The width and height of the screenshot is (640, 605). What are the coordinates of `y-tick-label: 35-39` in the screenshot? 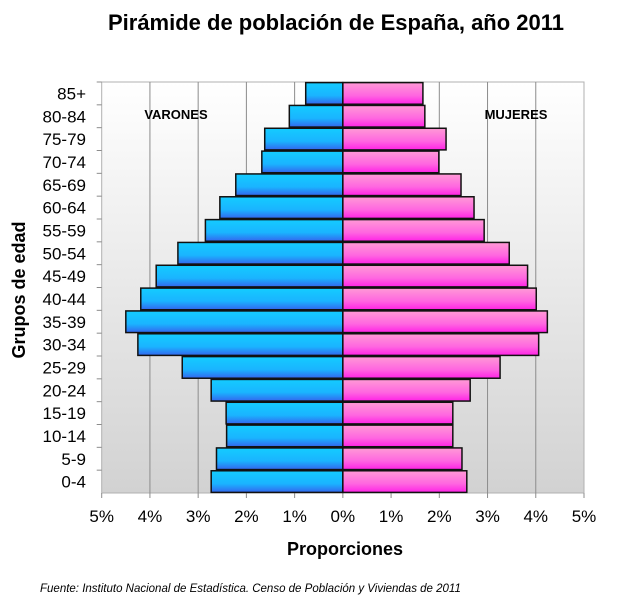 It's located at (64, 322).